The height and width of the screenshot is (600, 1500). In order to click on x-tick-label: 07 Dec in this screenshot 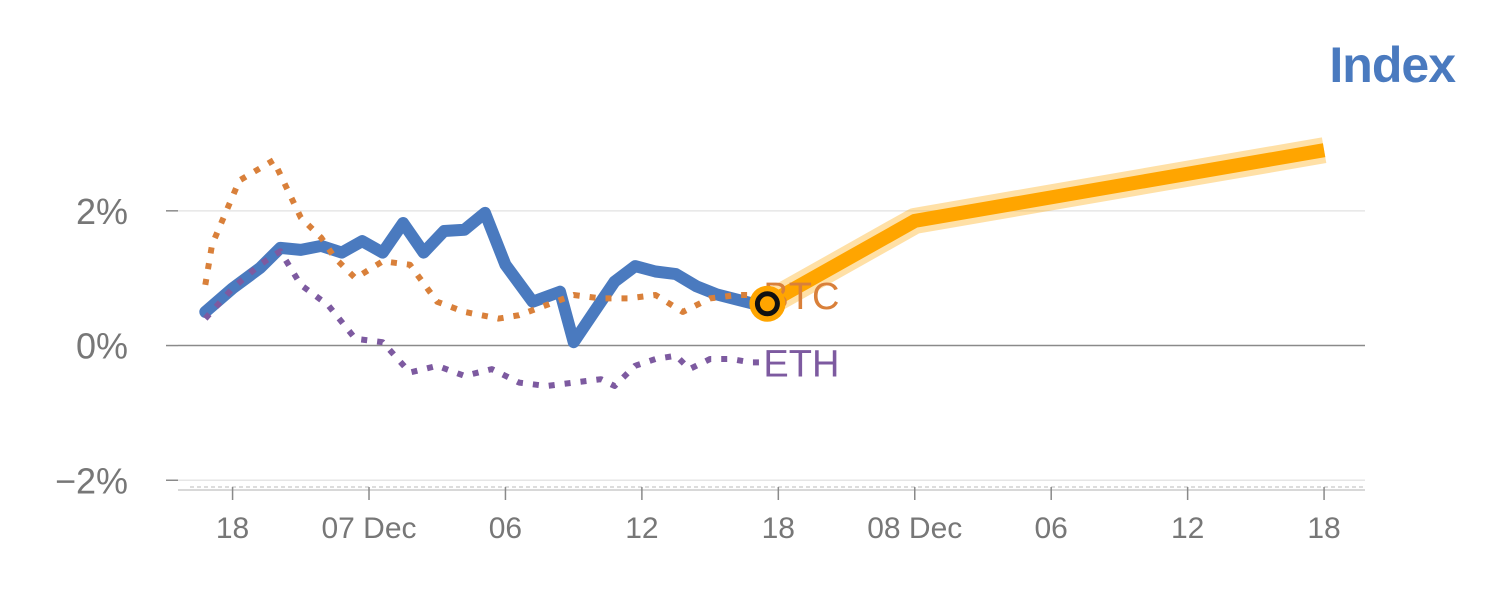, I will do `click(368, 528)`.